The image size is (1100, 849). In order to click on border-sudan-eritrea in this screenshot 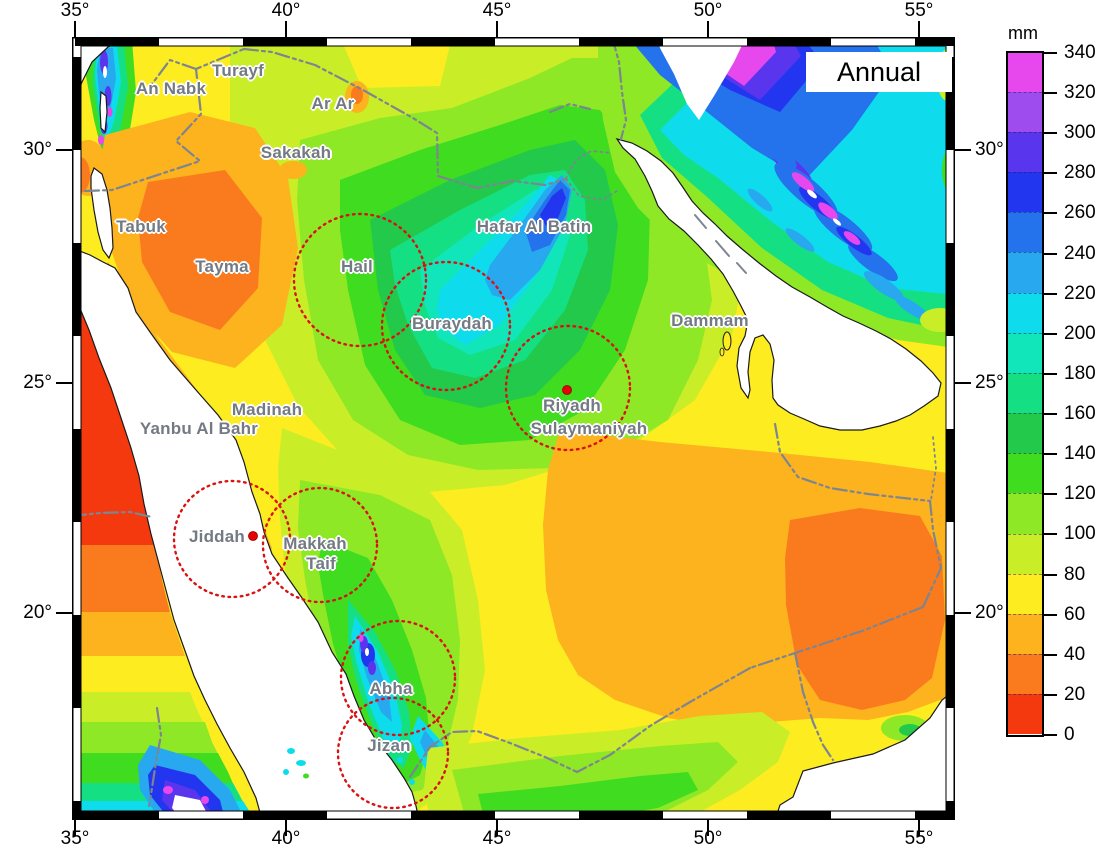, I will do `click(155, 757)`.